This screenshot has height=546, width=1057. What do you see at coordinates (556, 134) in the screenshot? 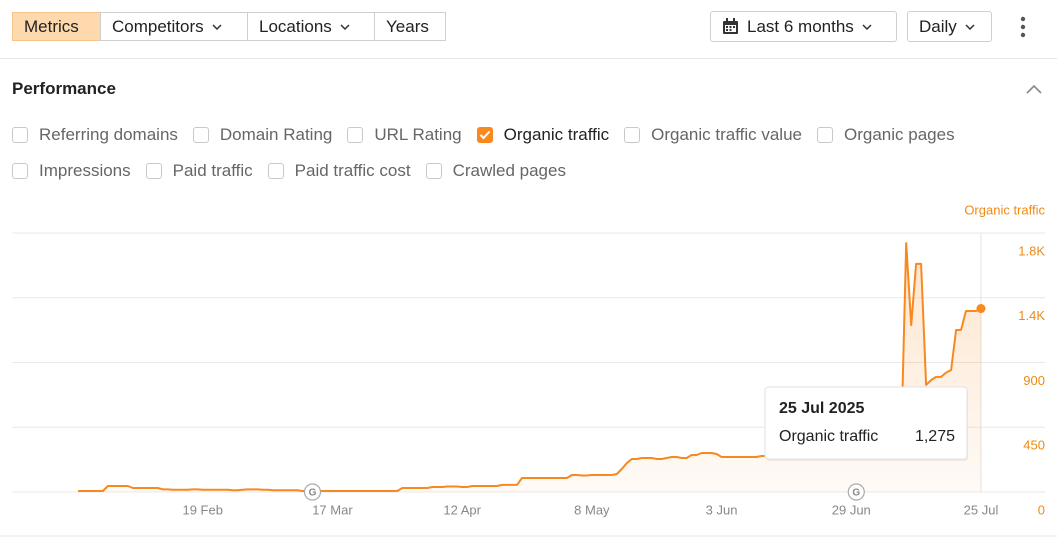
I see `metric-label: Organic traffic` at bounding box center [556, 134].